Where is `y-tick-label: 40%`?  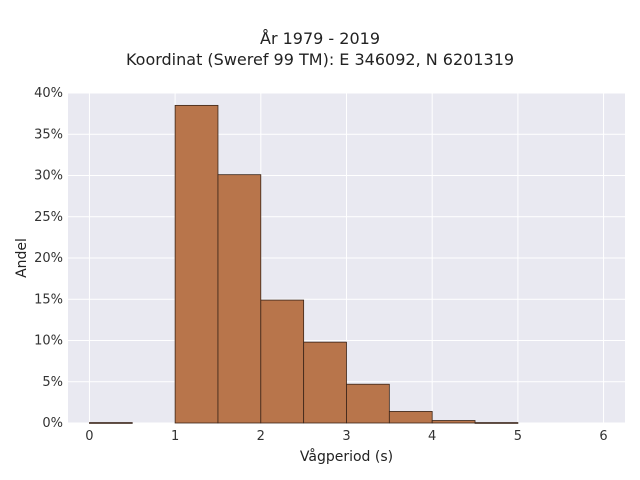
y-tick-label: 40% is located at coordinates (48, 93).